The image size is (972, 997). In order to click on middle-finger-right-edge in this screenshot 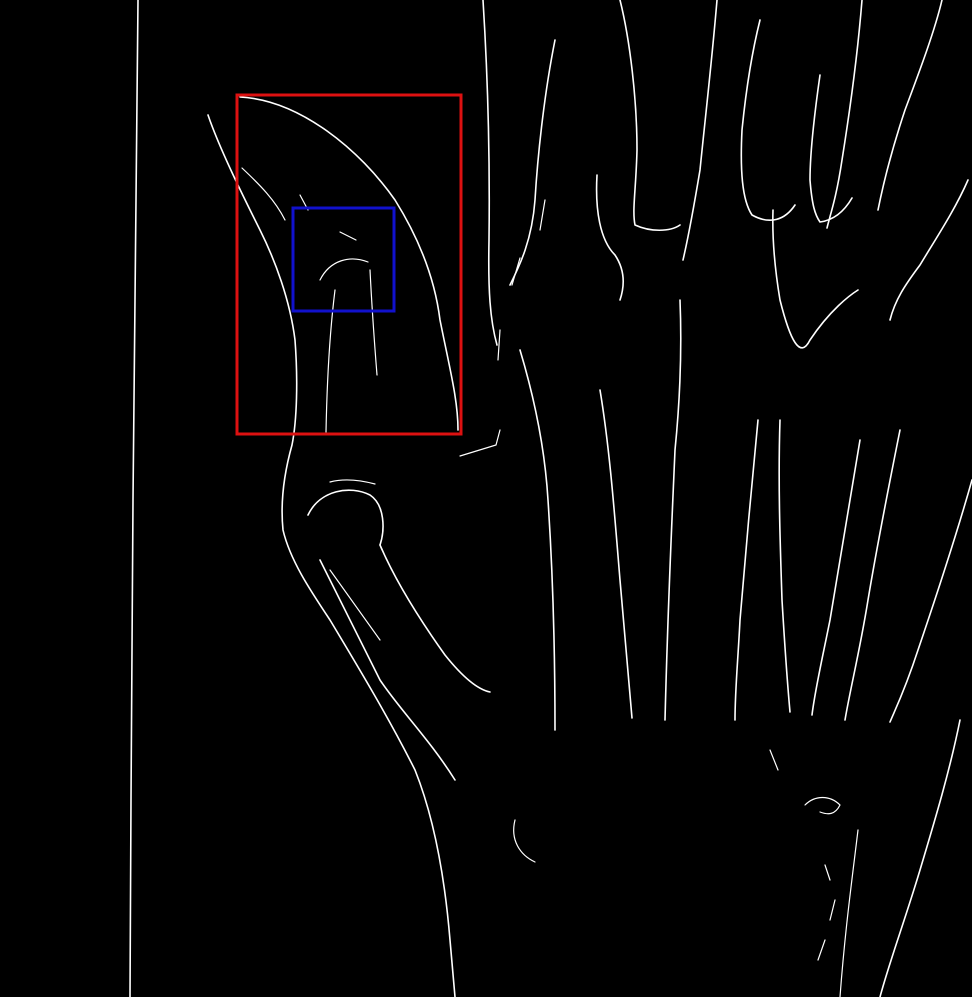, I will do `click(700, 130)`.